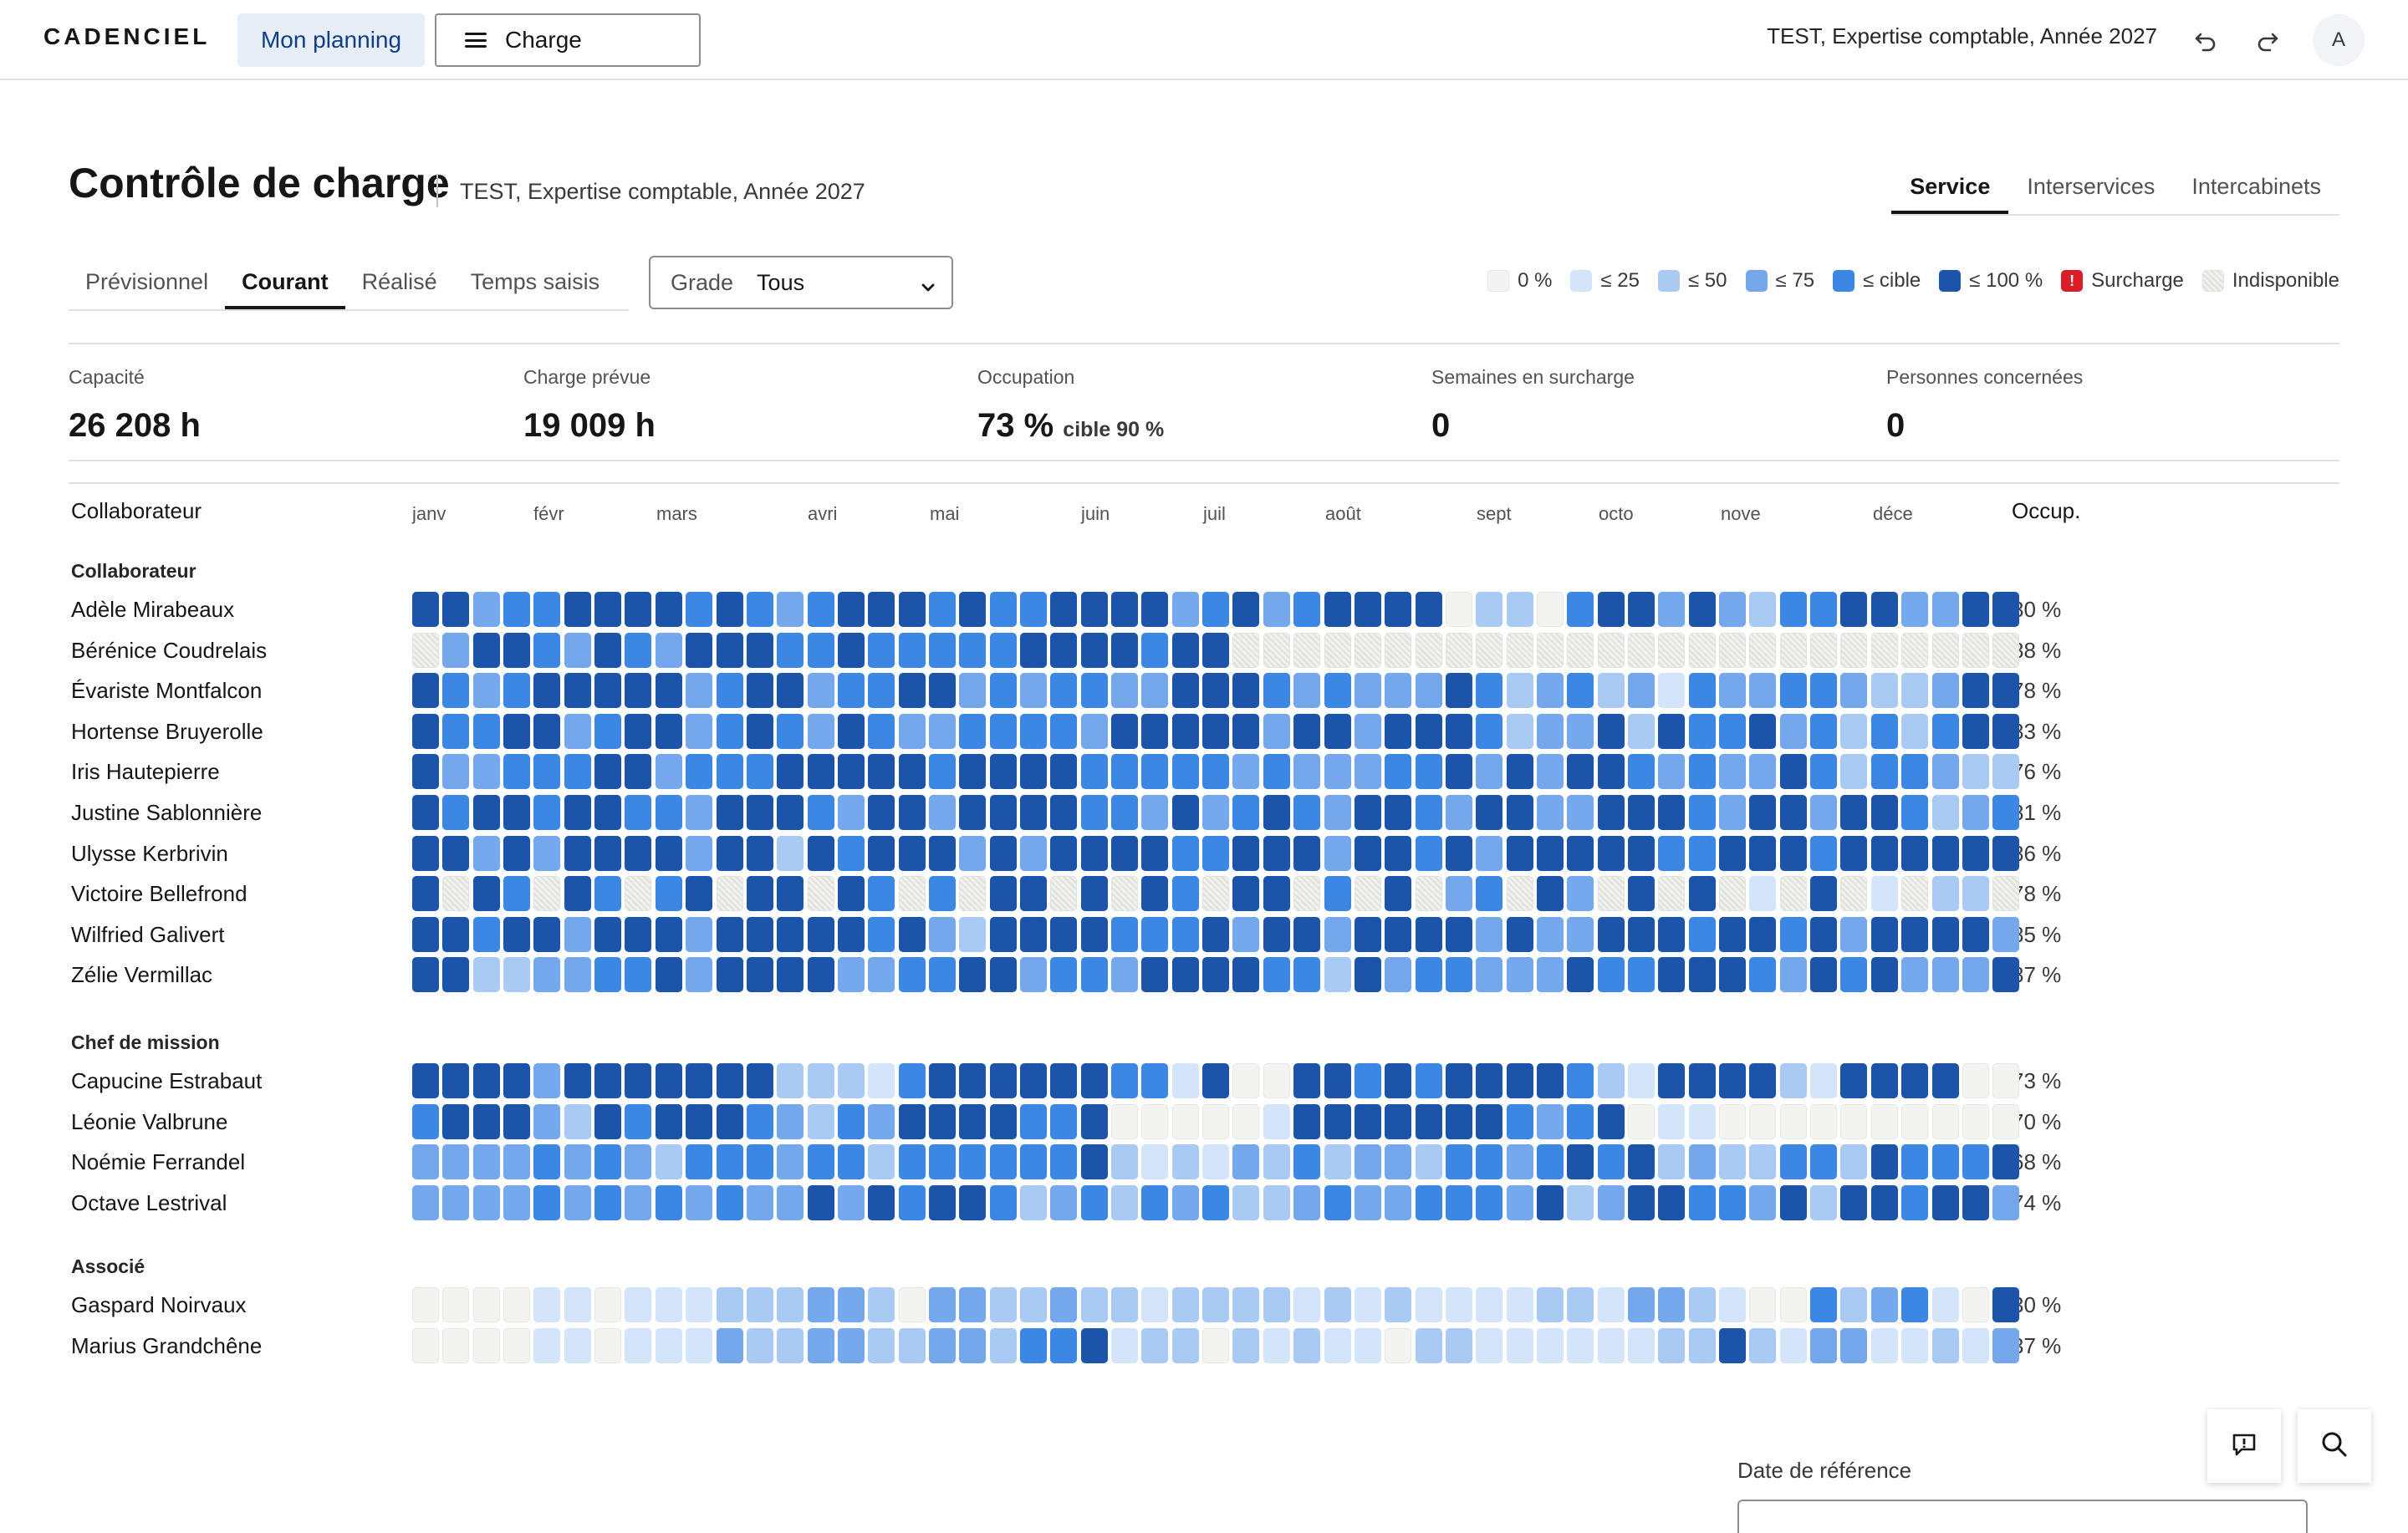  What do you see at coordinates (145, 772) in the screenshot?
I see `collaborator-name: Iris Hautepierre` at bounding box center [145, 772].